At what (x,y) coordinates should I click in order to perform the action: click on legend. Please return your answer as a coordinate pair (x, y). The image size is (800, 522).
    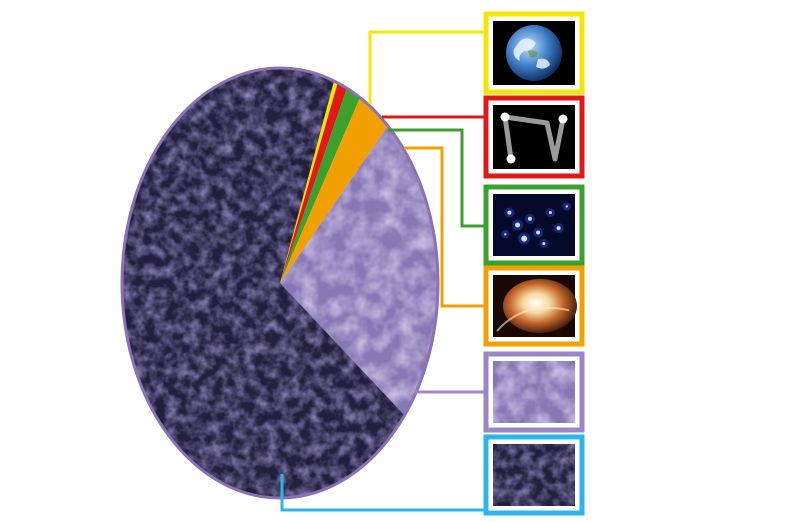
    Looking at the image, I should click on (534, 263).